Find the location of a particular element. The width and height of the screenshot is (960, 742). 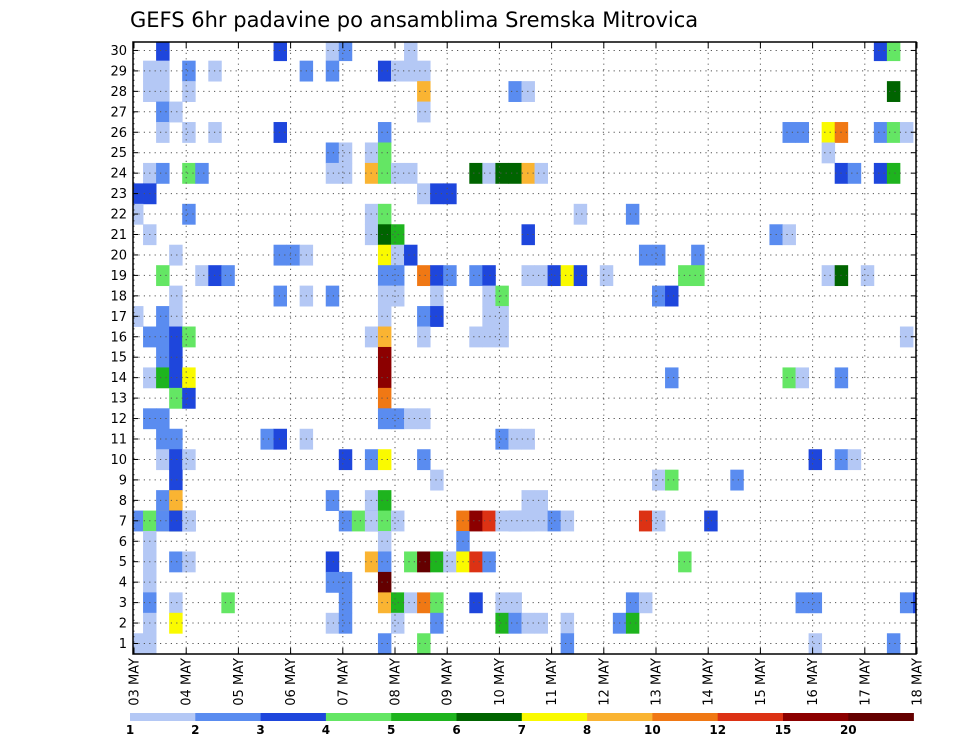

y-tick-label: 22 is located at coordinates (118, 215).